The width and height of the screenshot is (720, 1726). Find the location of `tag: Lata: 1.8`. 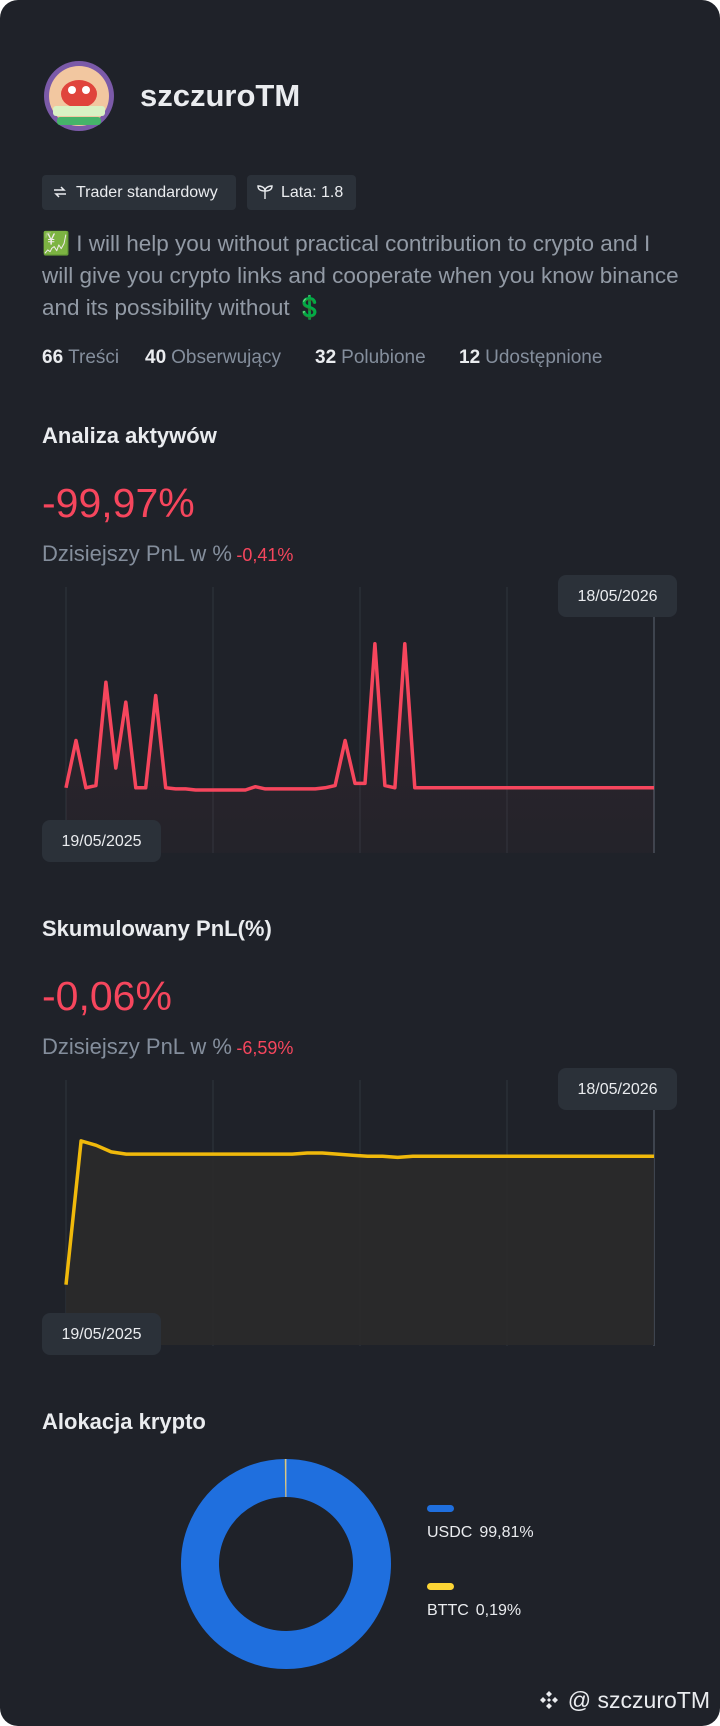

tag: Lata: 1.8 is located at coordinates (301, 192).